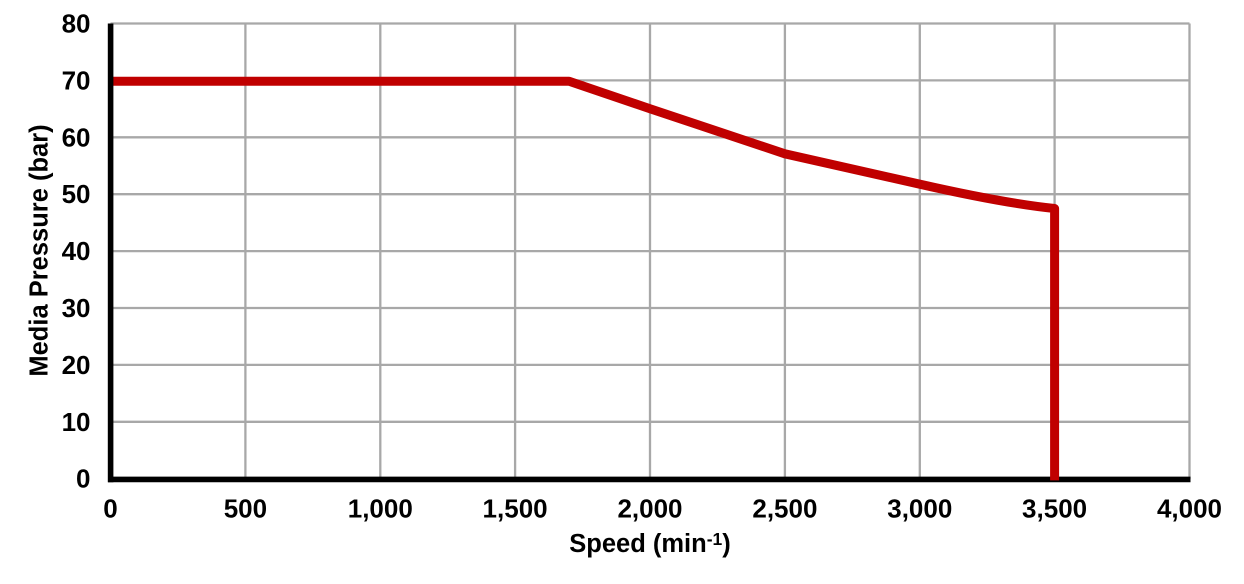 This screenshot has height=584, width=1244. Describe the element at coordinates (76, 422) in the screenshot. I see `svg-text: 10` at that location.